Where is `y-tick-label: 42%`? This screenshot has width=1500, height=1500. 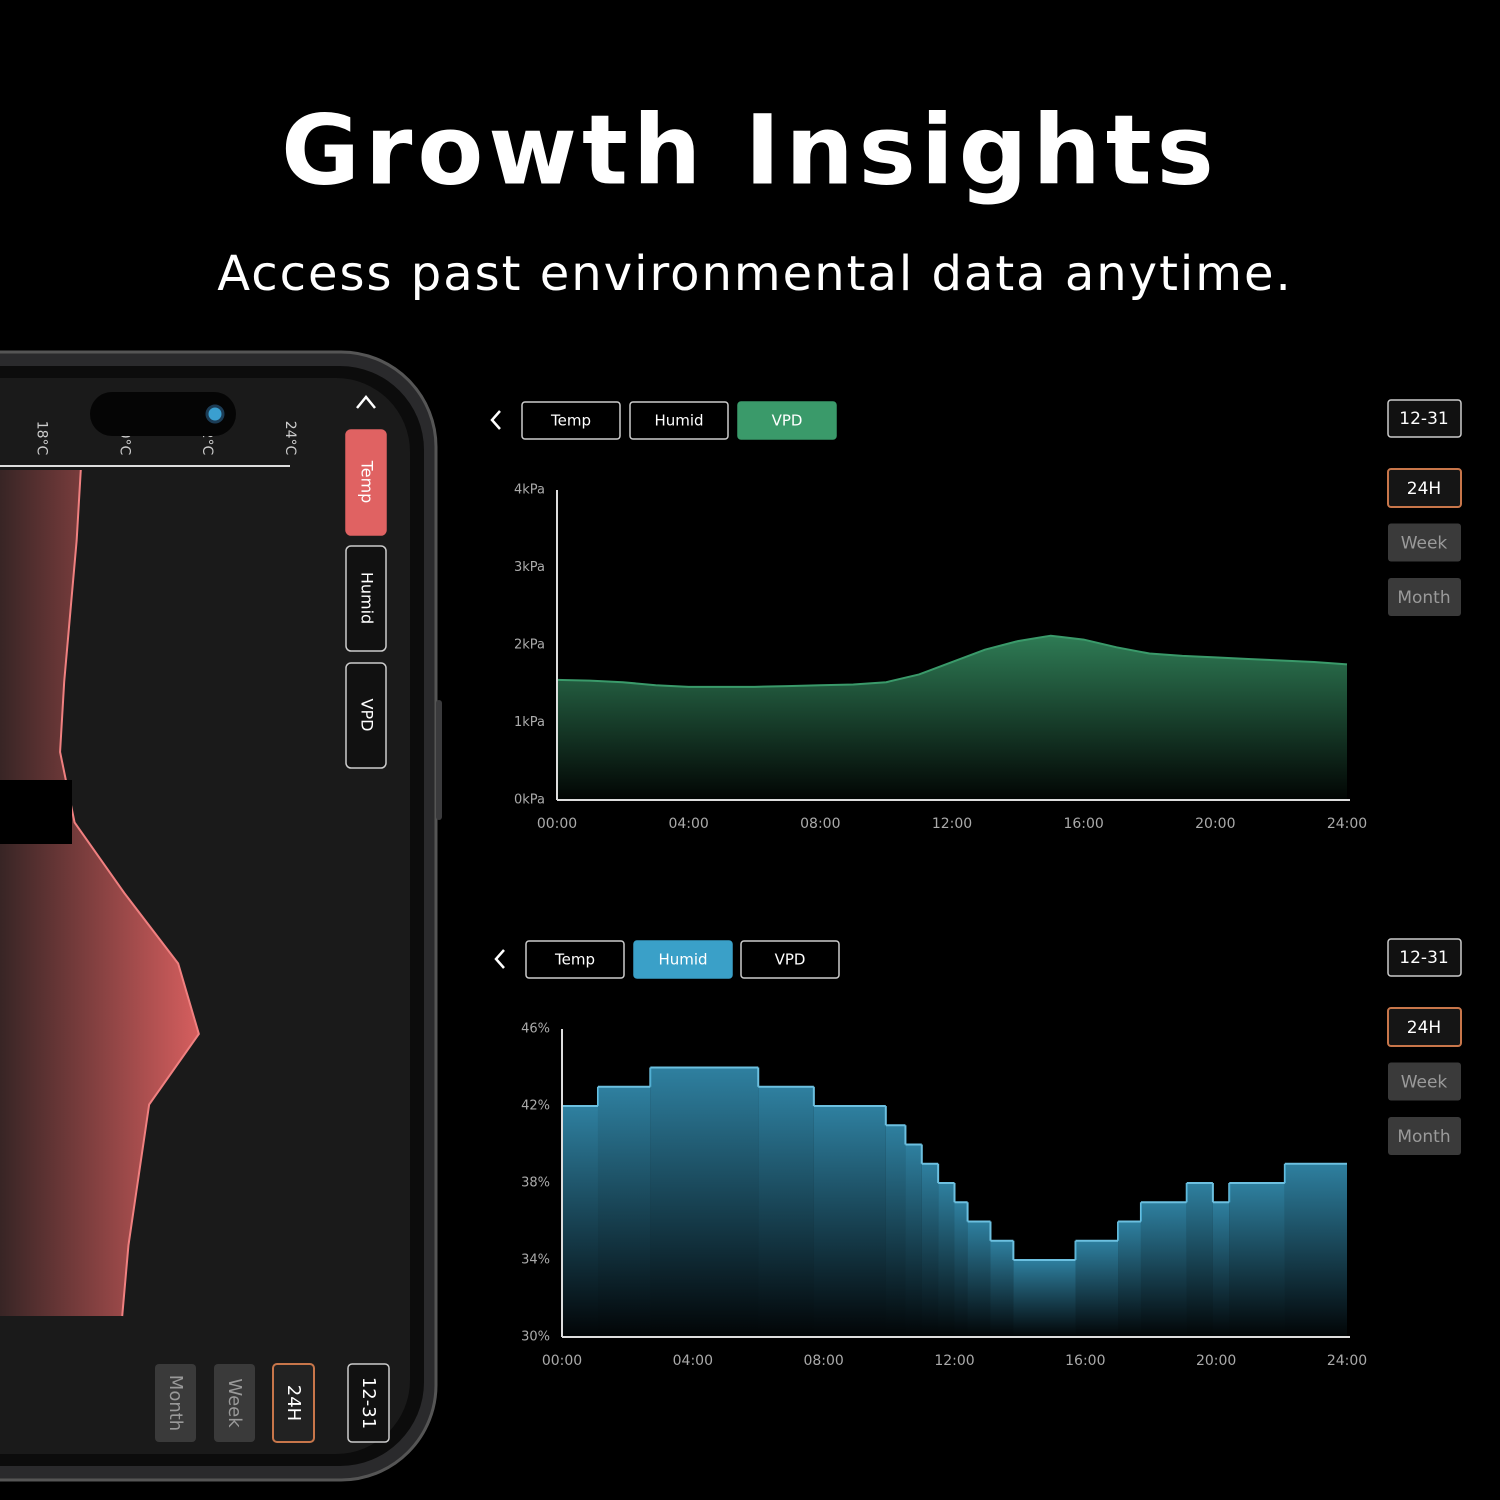 y-tick-label: 42% is located at coordinates (535, 1106).